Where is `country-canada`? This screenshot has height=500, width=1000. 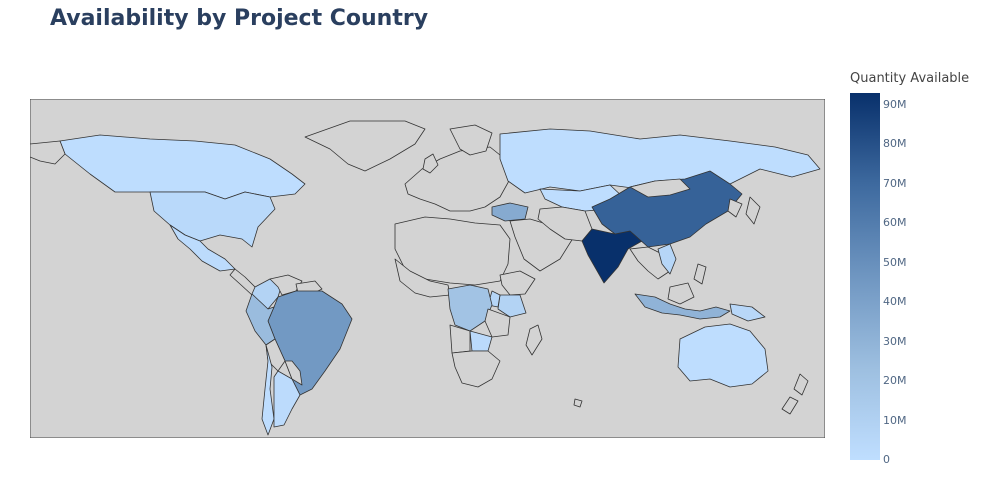 country-canada is located at coordinates (182, 167).